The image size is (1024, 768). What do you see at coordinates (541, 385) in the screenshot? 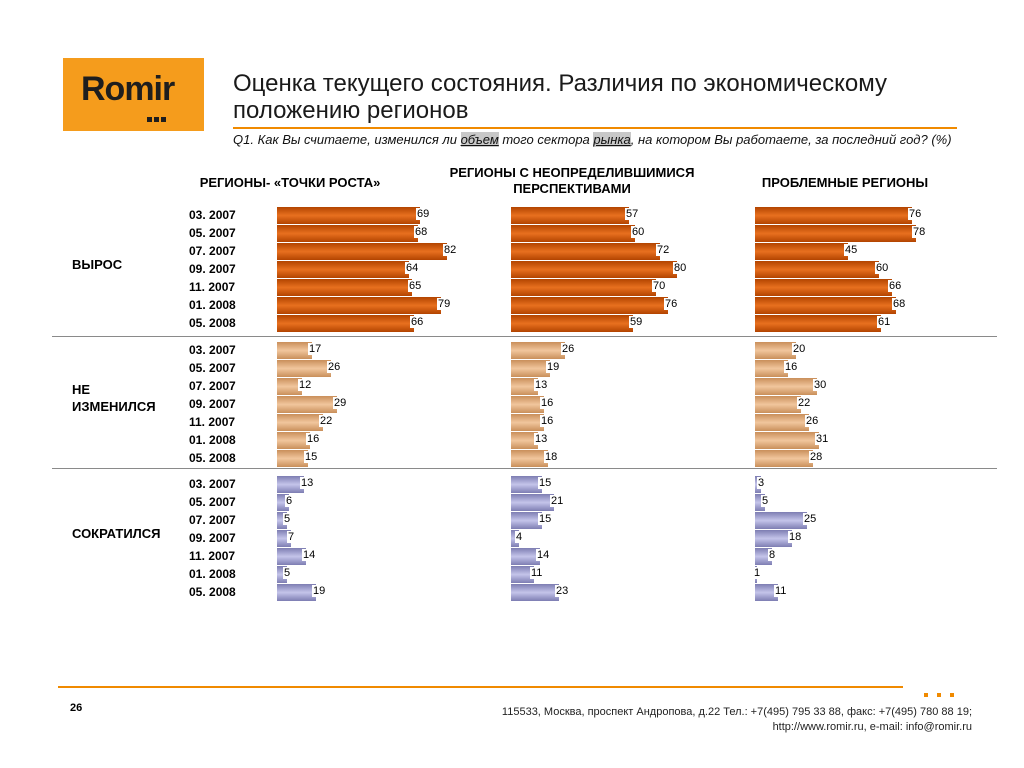
I see `bar-value-label: 13` at bounding box center [541, 385].